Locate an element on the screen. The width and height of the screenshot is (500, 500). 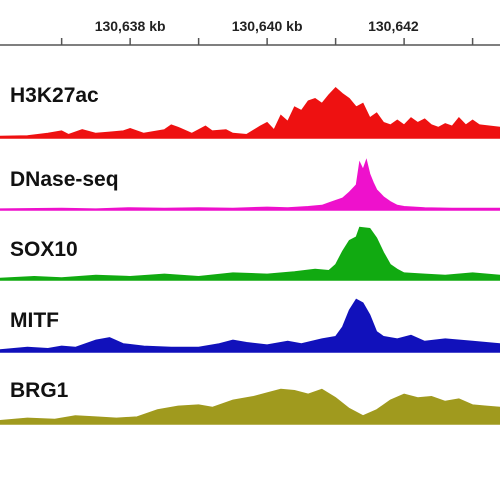
axis-ruler is located at coordinates (250, 42).